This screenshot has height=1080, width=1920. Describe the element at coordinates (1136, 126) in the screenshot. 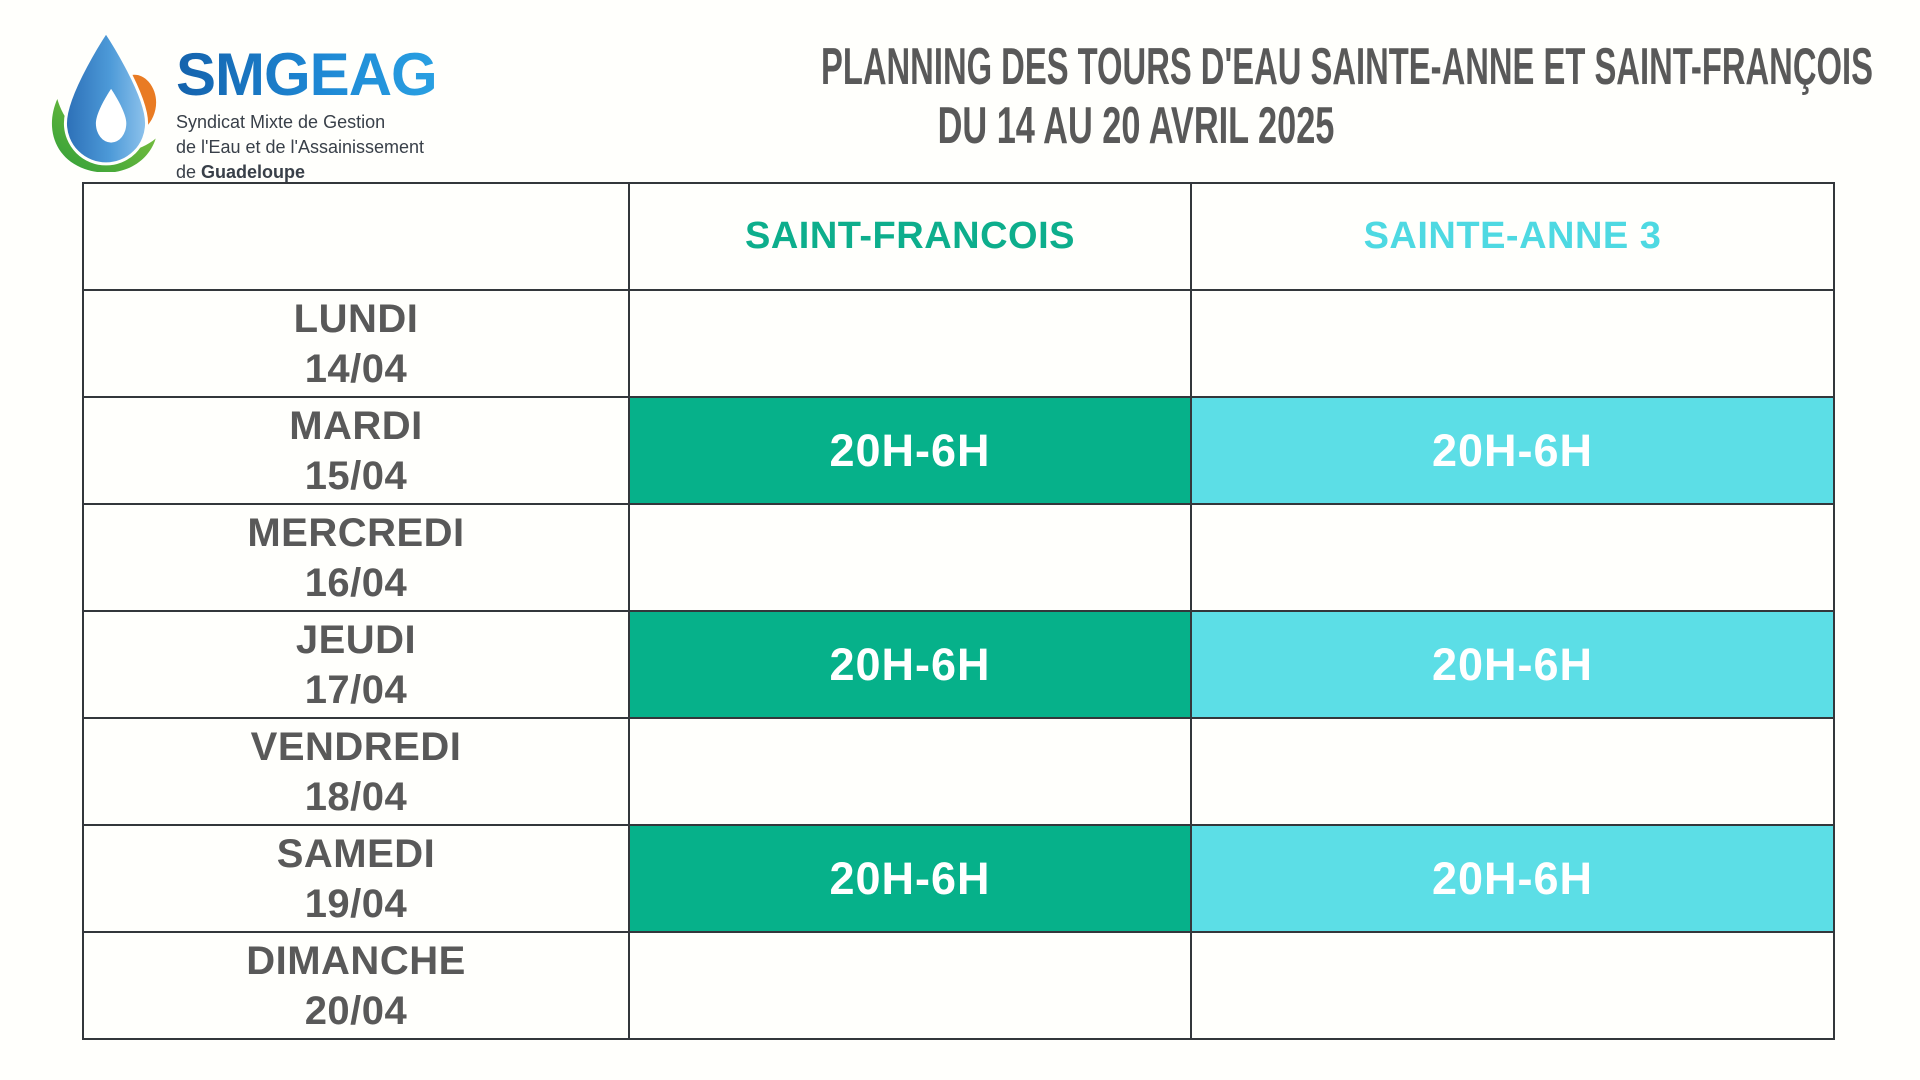

I see `page-title-line2: DU 14 AU 20 AVRIL 2025` at that location.